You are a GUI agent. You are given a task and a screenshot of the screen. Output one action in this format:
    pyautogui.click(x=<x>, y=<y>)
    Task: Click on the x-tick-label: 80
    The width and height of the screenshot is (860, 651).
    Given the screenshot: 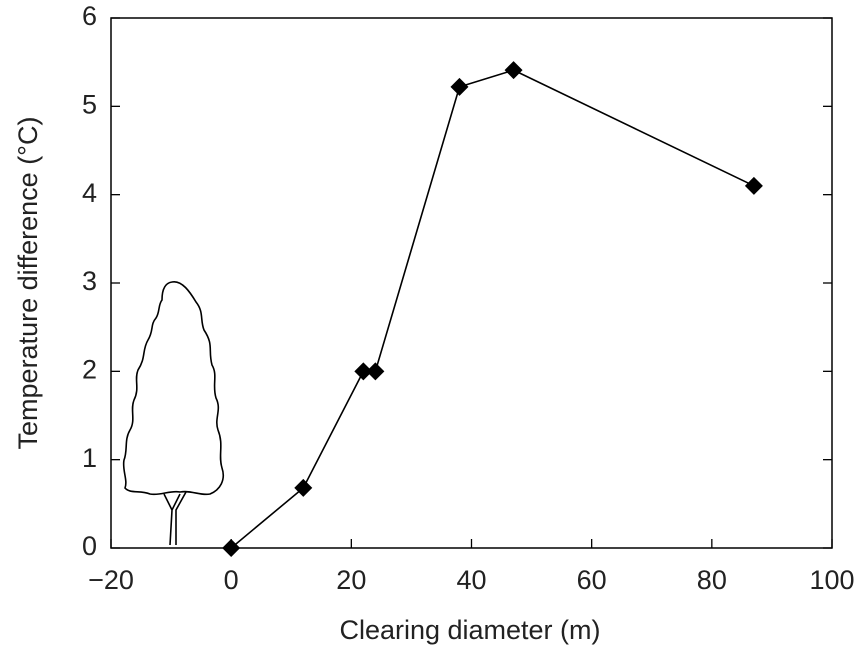 What is the action you would take?
    pyautogui.click(x=712, y=580)
    